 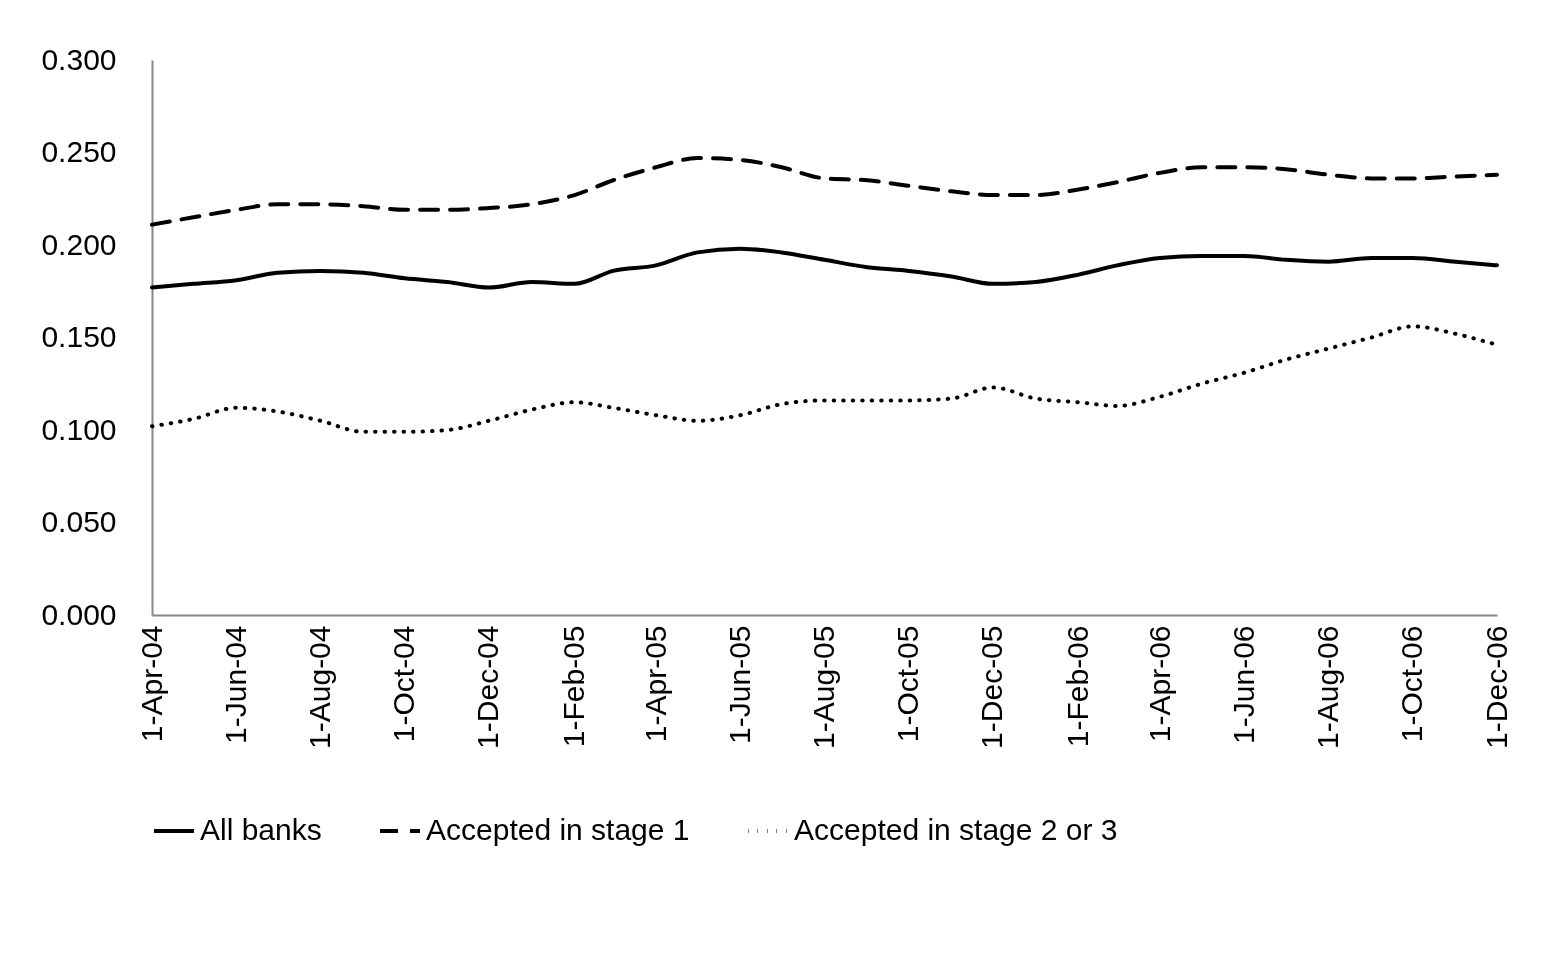 What do you see at coordinates (79, 521) in the screenshot?
I see `y-tick-label: 0.050` at bounding box center [79, 521].